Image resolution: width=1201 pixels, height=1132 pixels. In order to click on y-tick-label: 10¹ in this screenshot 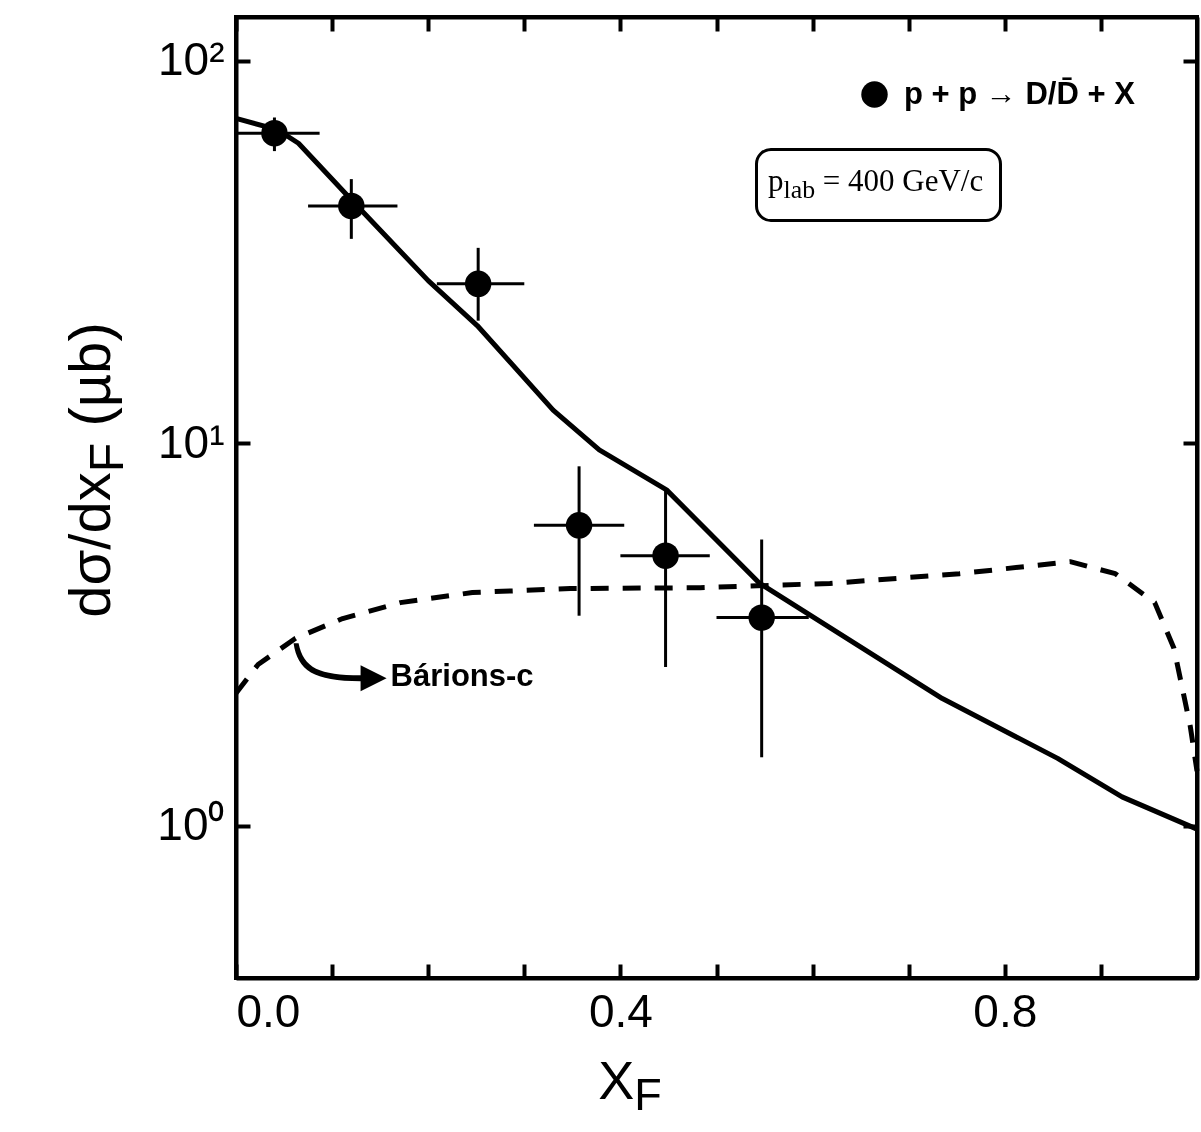, I will do `click(191, 441)`.